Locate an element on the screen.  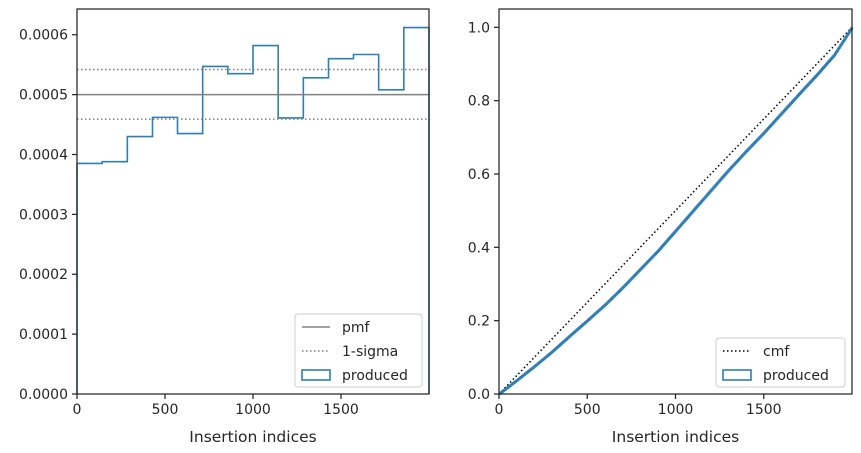
y-axis: 0.0 0.2 0.4 0.6 0.8 1.0 is located at coordinates (483, 211).